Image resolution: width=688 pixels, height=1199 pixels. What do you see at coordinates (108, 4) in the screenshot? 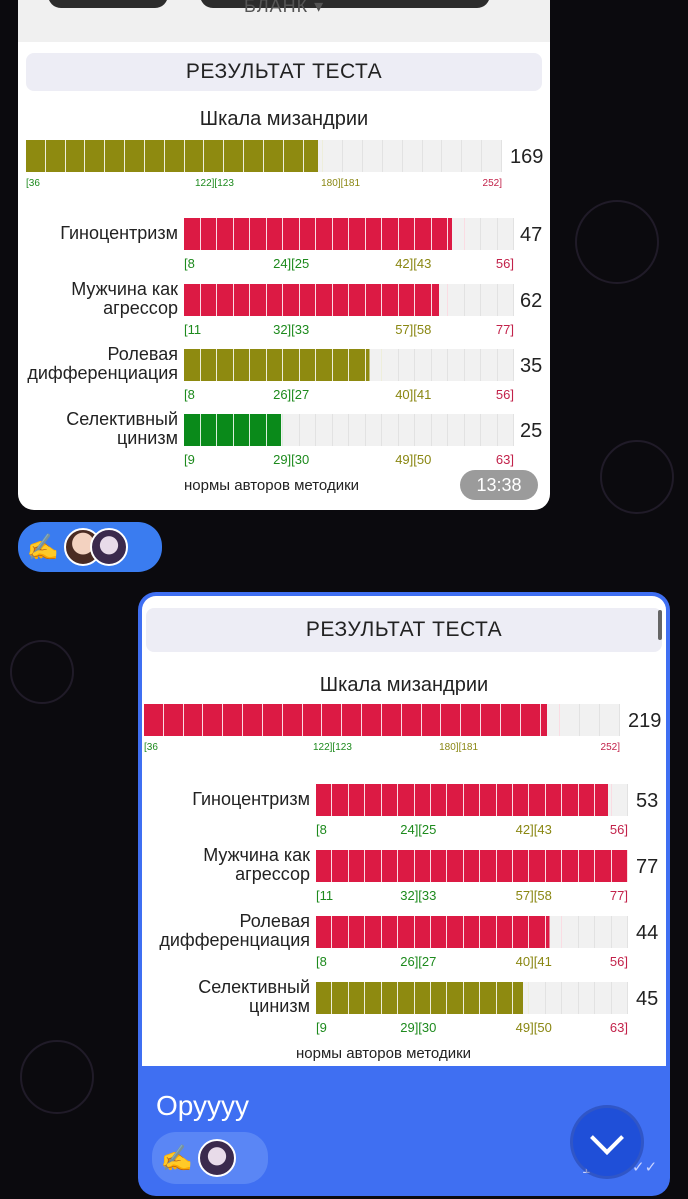
I see `cut-button-left` at bounding box center [108, 4].